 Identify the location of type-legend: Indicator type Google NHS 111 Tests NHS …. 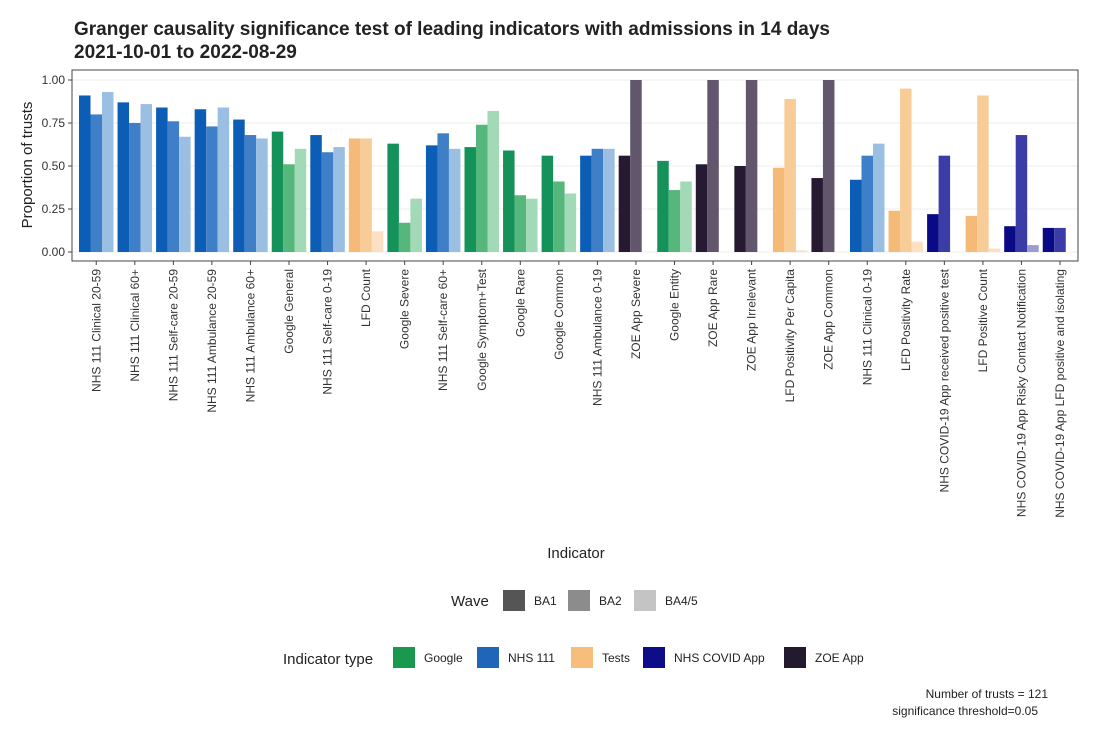
(573, 657).